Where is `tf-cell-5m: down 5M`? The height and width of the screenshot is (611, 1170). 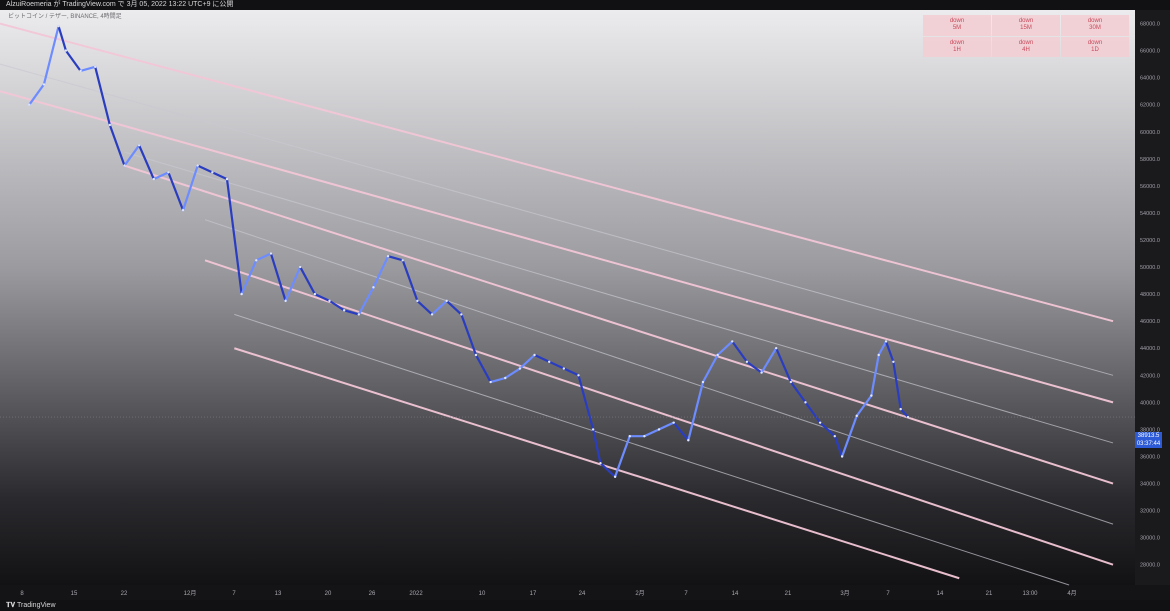
tf-cell-5m: down 5M is located at coordinates (957, 25).